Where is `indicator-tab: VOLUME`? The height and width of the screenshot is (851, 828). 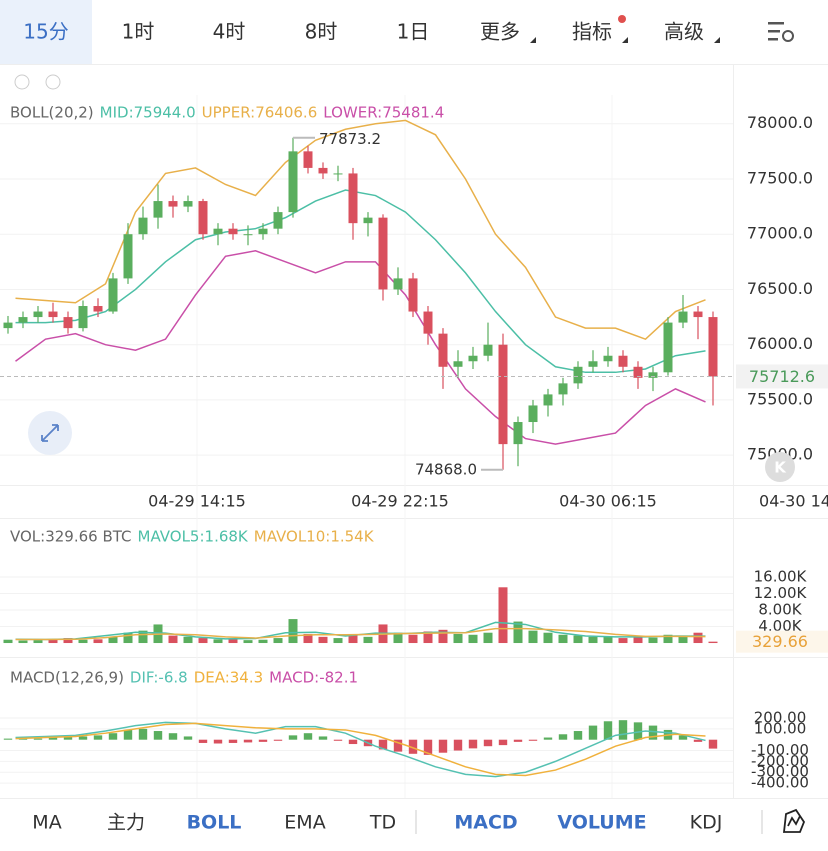
indicator-tab: VOLUME is located at coordinates (601, 823).